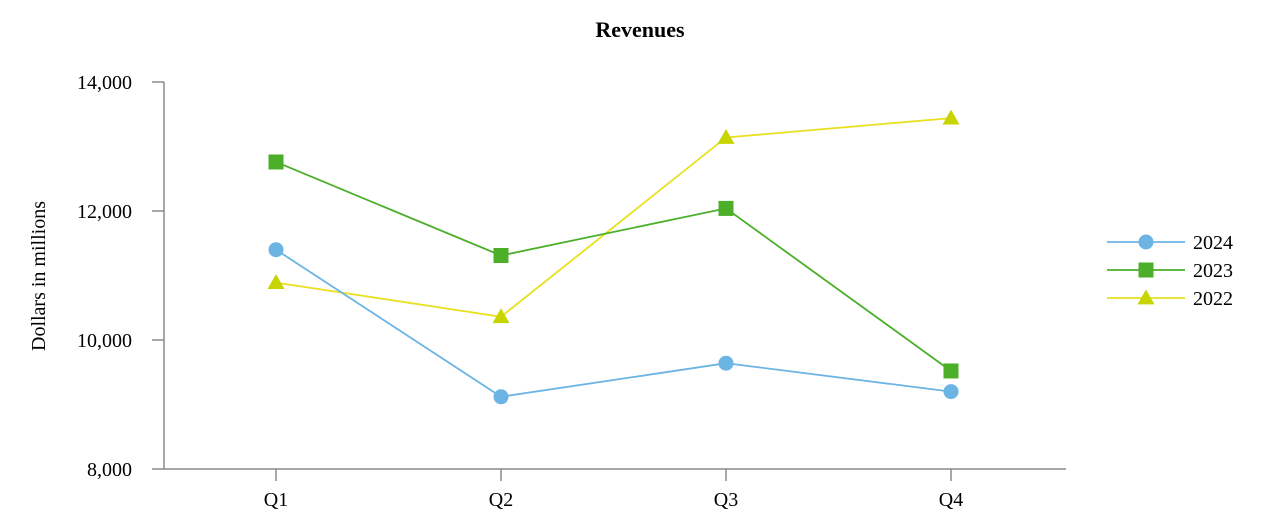 The width and height of the screenshot is (1280, 532). I want to click on y-tick-label: 14,000, so click(104, 83).